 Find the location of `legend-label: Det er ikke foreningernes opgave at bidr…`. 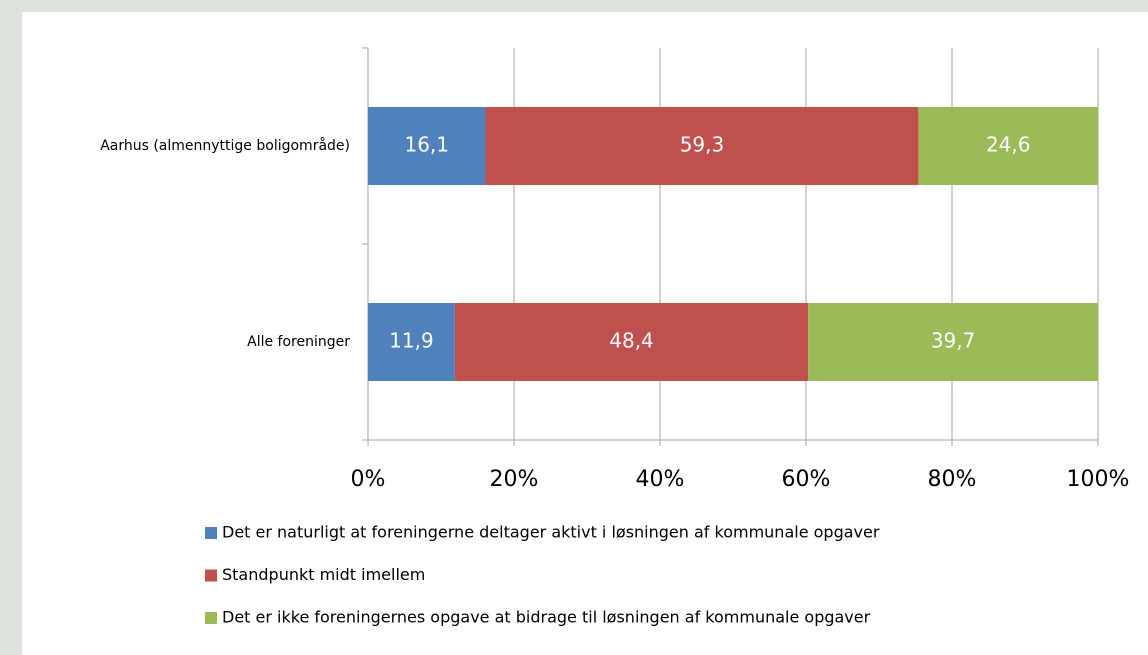

legend-label: Det er ikke foreningernes opgave at bidr… is located at coordinates (546, 617).